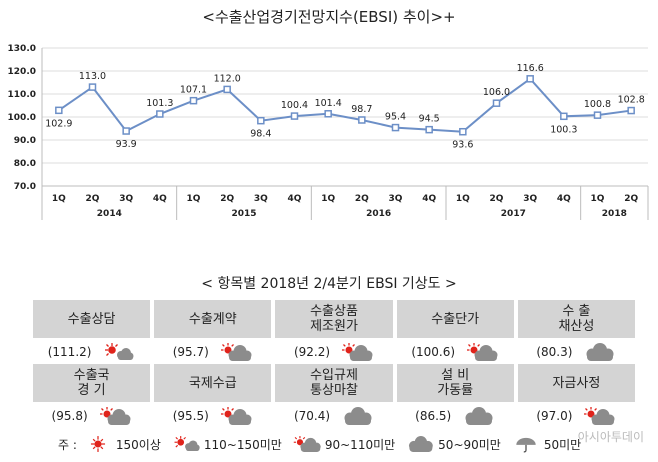  What do you see at coordinates (614, 214) in the screenshot?
I see `x-year-label: 2018` at bounding box center [614, 214].